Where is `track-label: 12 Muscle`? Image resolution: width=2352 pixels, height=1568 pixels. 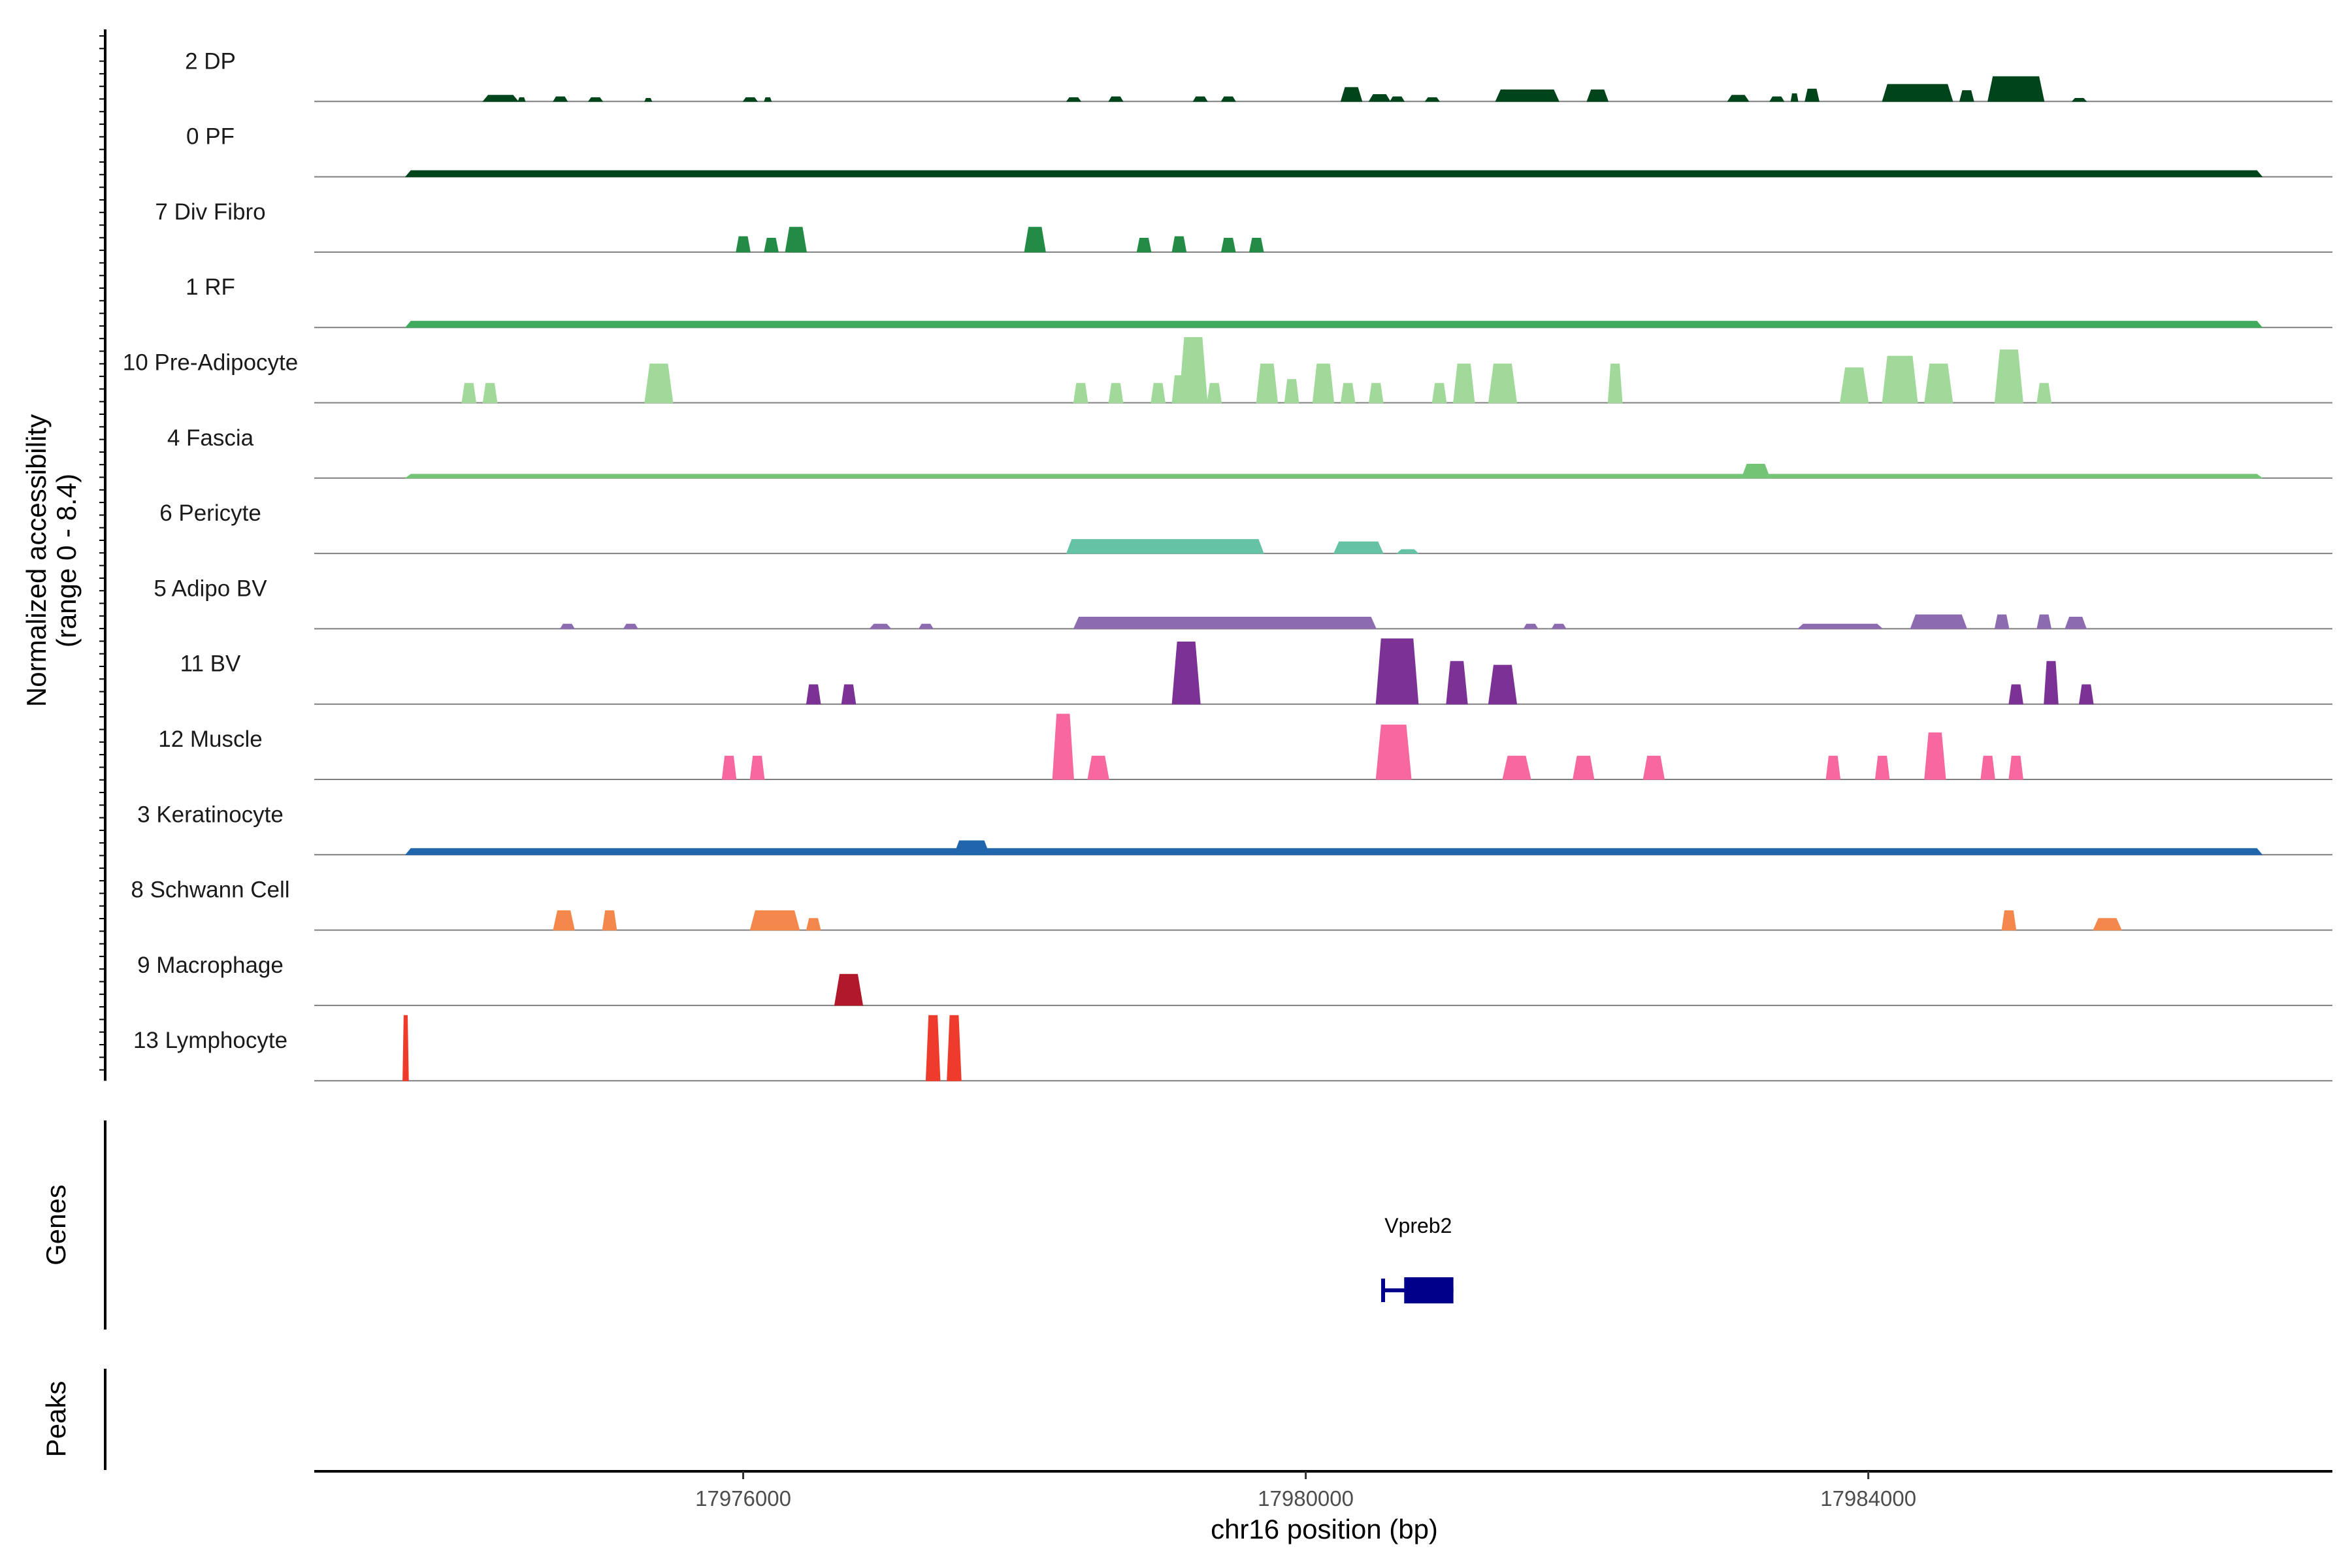 track-label: 12 Muscle is located at coordinates (210, 739).